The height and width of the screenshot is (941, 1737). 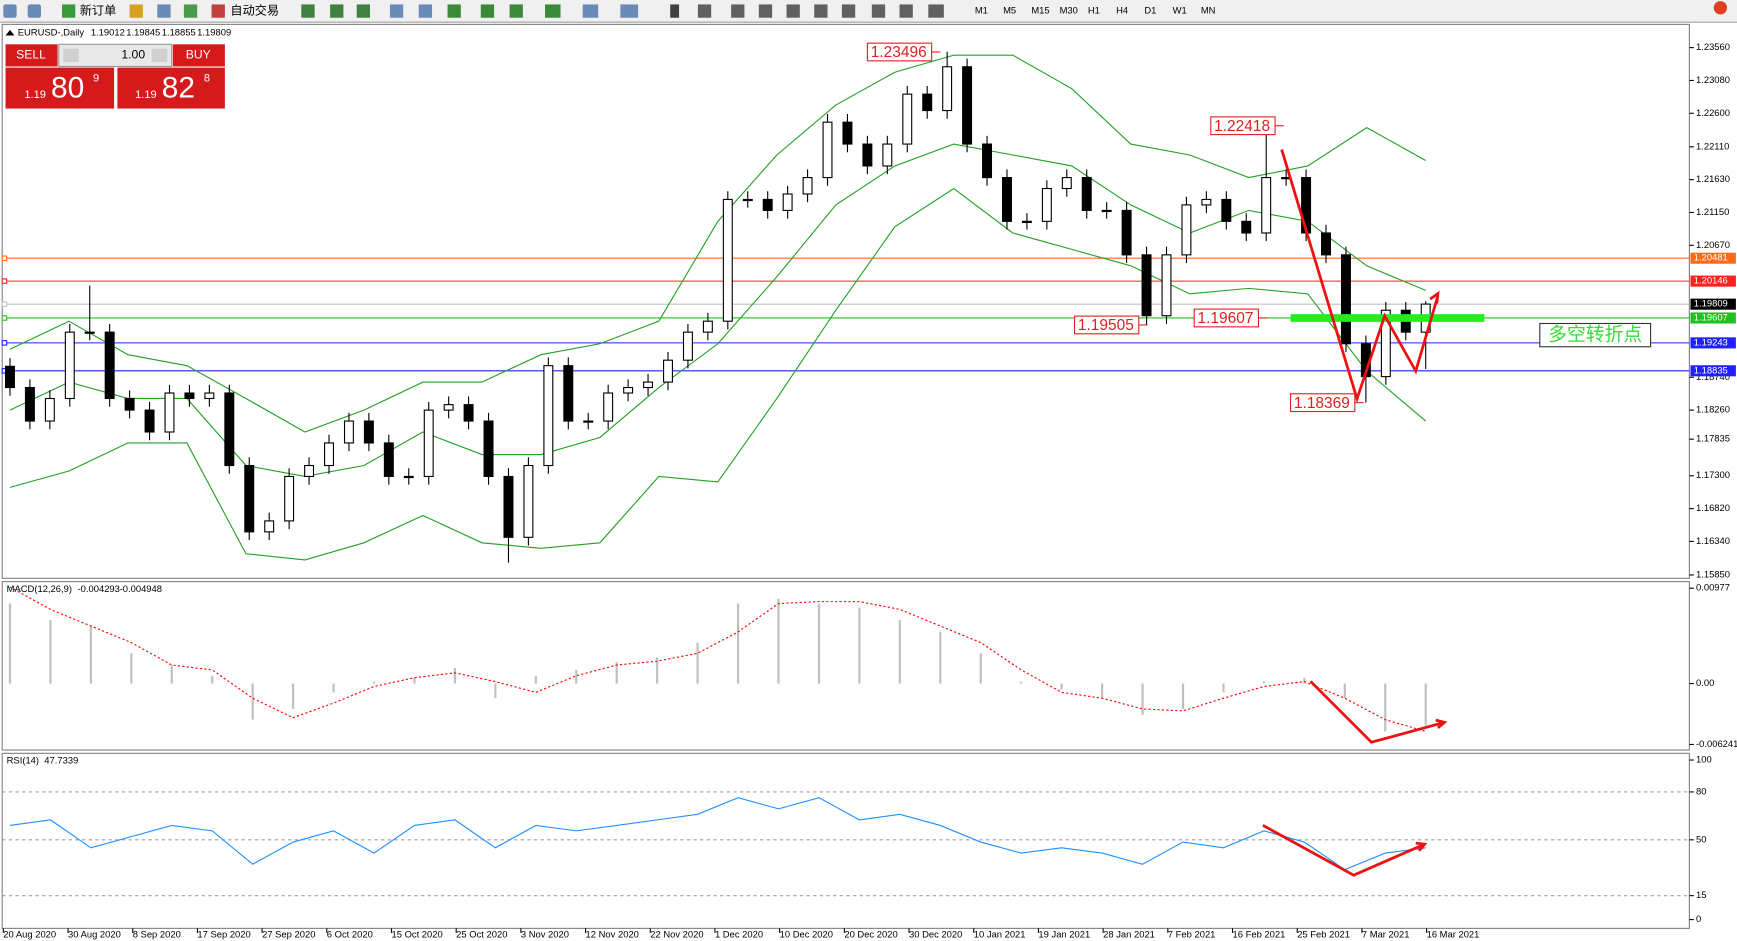 I want to click on x-tick-label: 30 Aug 2020, so click(x=94, y=934).